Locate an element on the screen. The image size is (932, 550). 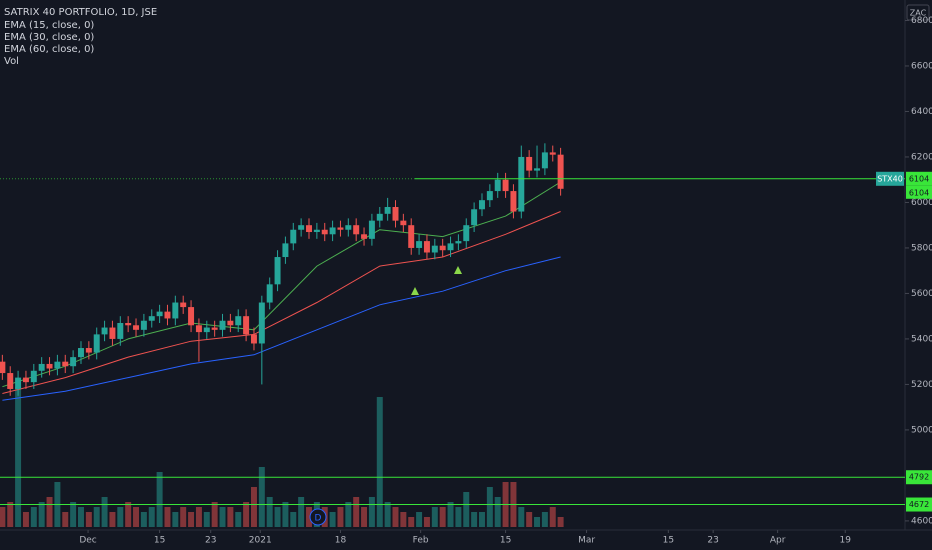
y-tick-label: 6400 is located at coordinates (921, 112).